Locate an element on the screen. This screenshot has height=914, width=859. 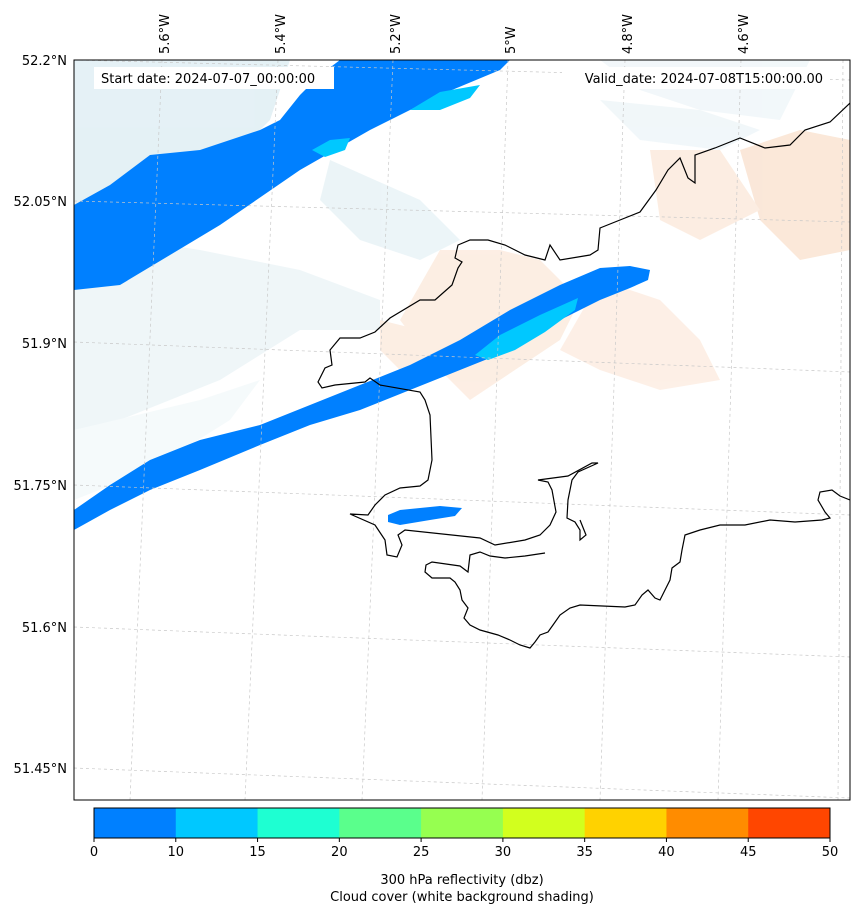
lat-label: 51.9°N is located at coordinates (44, 344).